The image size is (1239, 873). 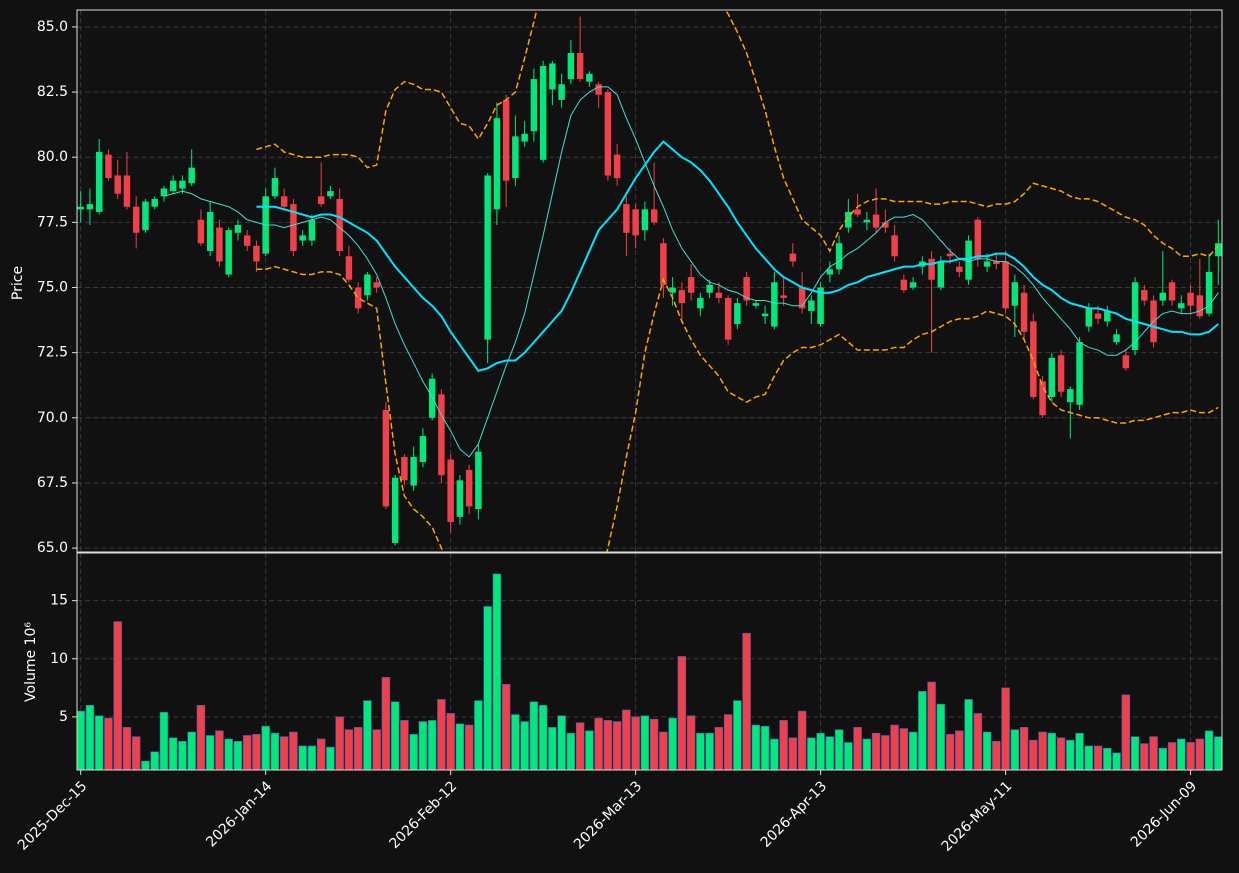 What do you see at coordinates (31, 662) in the screenshot?
I see `volume-axis-label: Volume 10⁶` at bounding box center [31, 662].